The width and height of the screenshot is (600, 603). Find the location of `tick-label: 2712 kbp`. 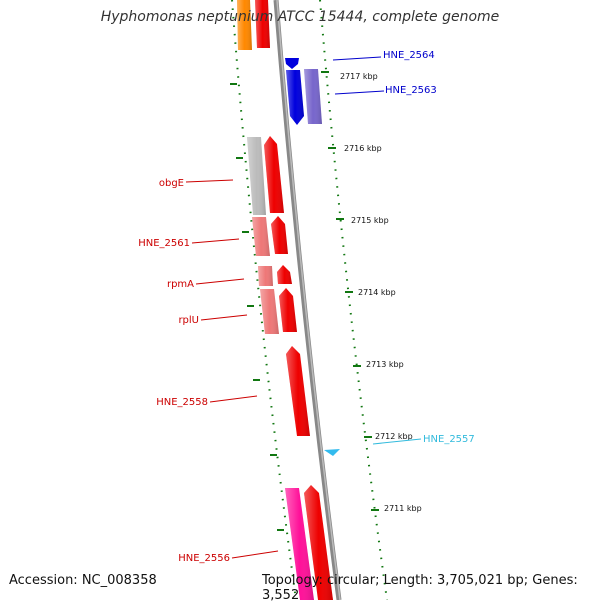

tick-label: 2712 kbp is located at coordinates (394, 436).